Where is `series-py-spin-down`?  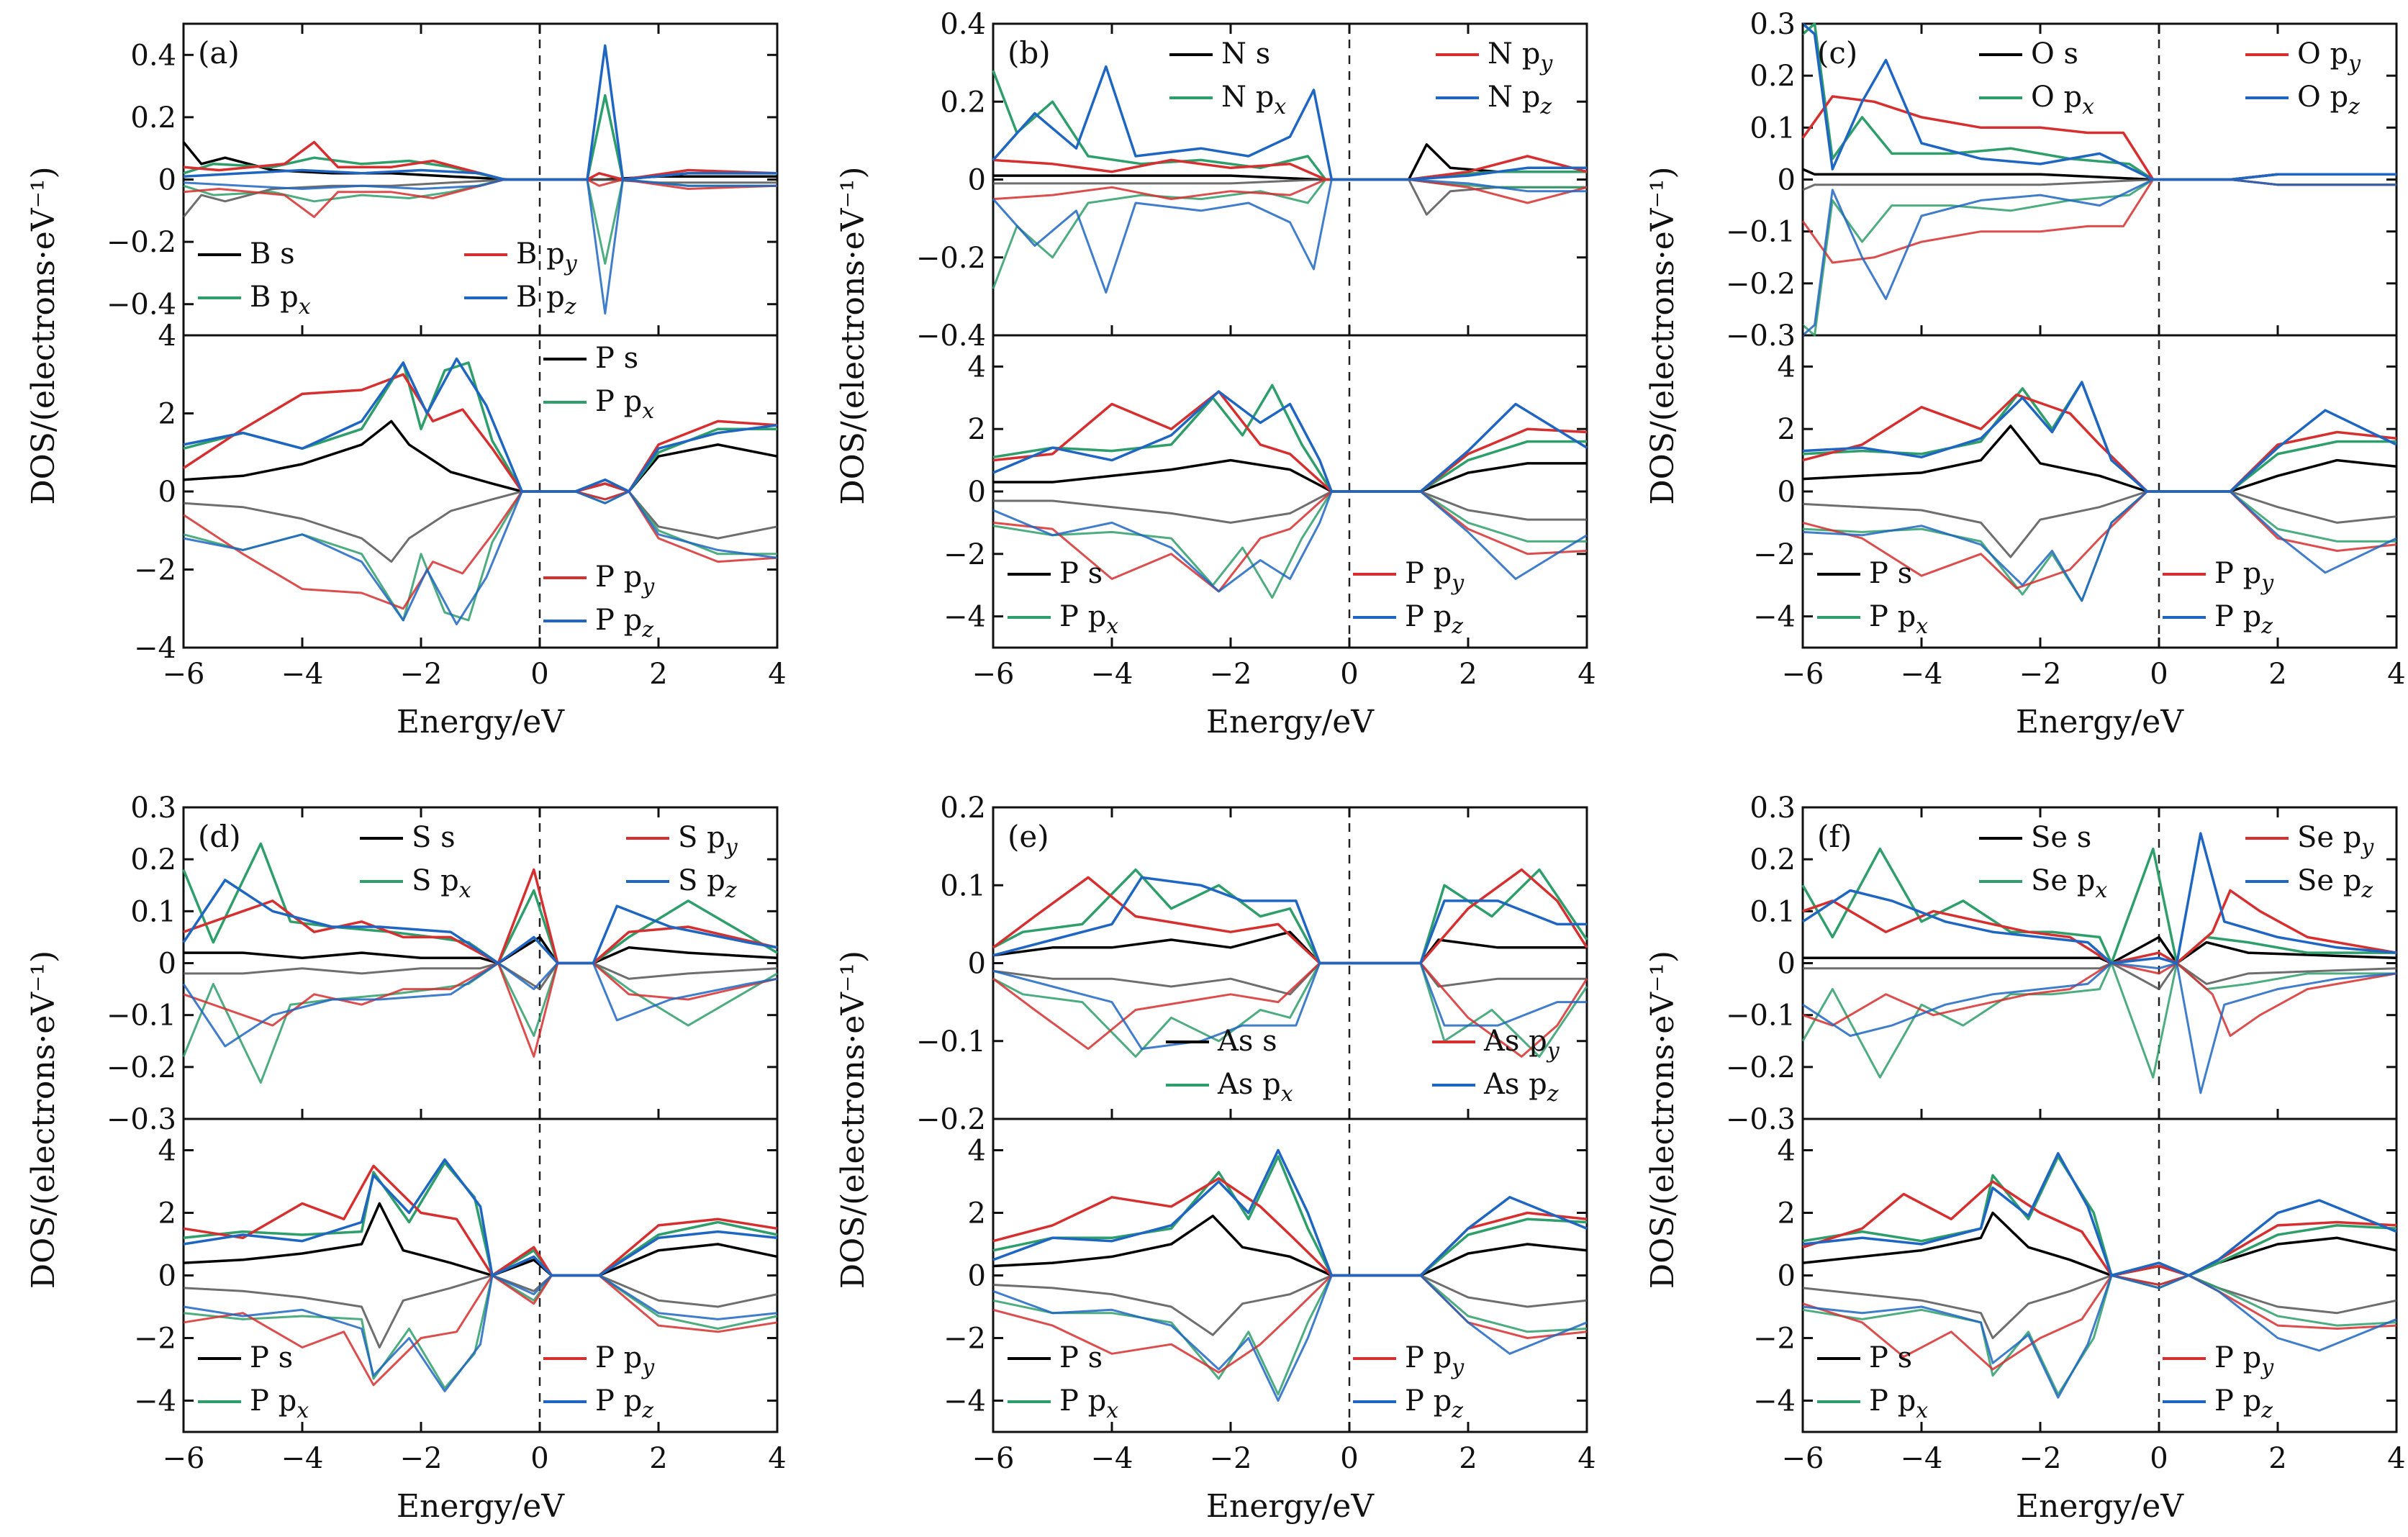
series-py-spin-down is located at coordinates (1290, 1010).